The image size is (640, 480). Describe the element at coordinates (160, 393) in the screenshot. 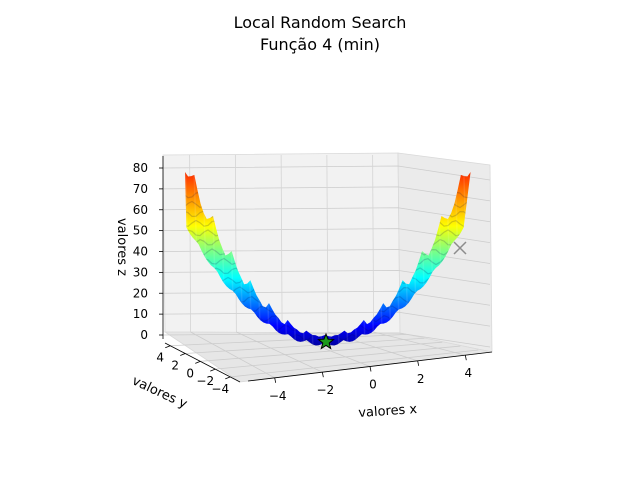

I see `y-axis-label: valores y` at that location.